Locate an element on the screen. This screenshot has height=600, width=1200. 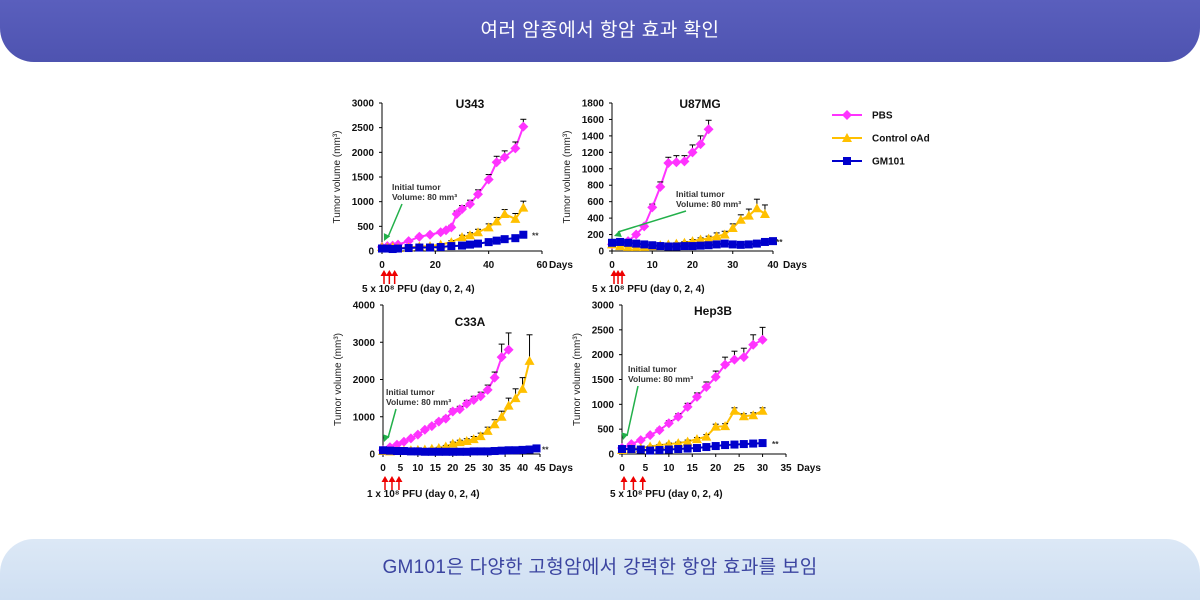
x-tick-label: 20 is located at coordinates (693, 265).